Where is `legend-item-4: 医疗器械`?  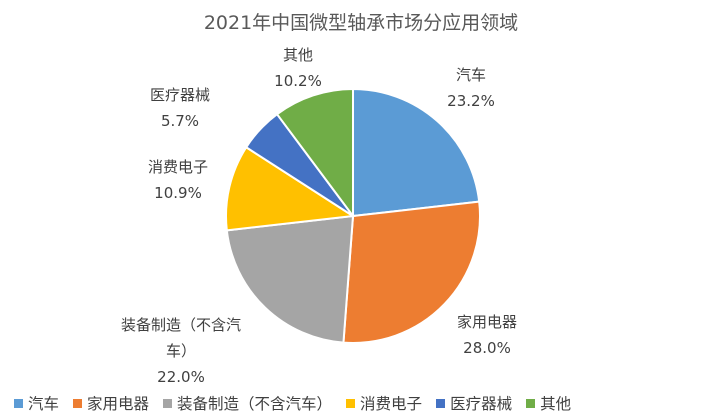
legend-item-4: 医疗器械 is located at coordinates (474, 403).